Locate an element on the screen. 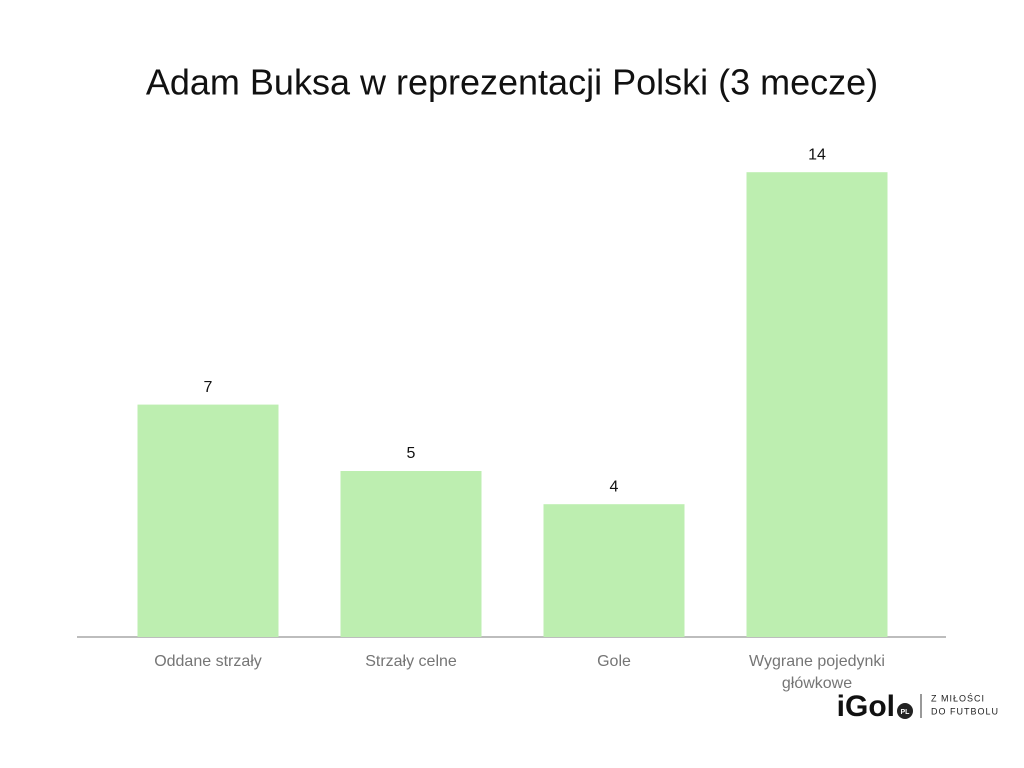 The width and height of the screenshot is (1024, 768). data-label: 5 is located at coordinates (411, 453).